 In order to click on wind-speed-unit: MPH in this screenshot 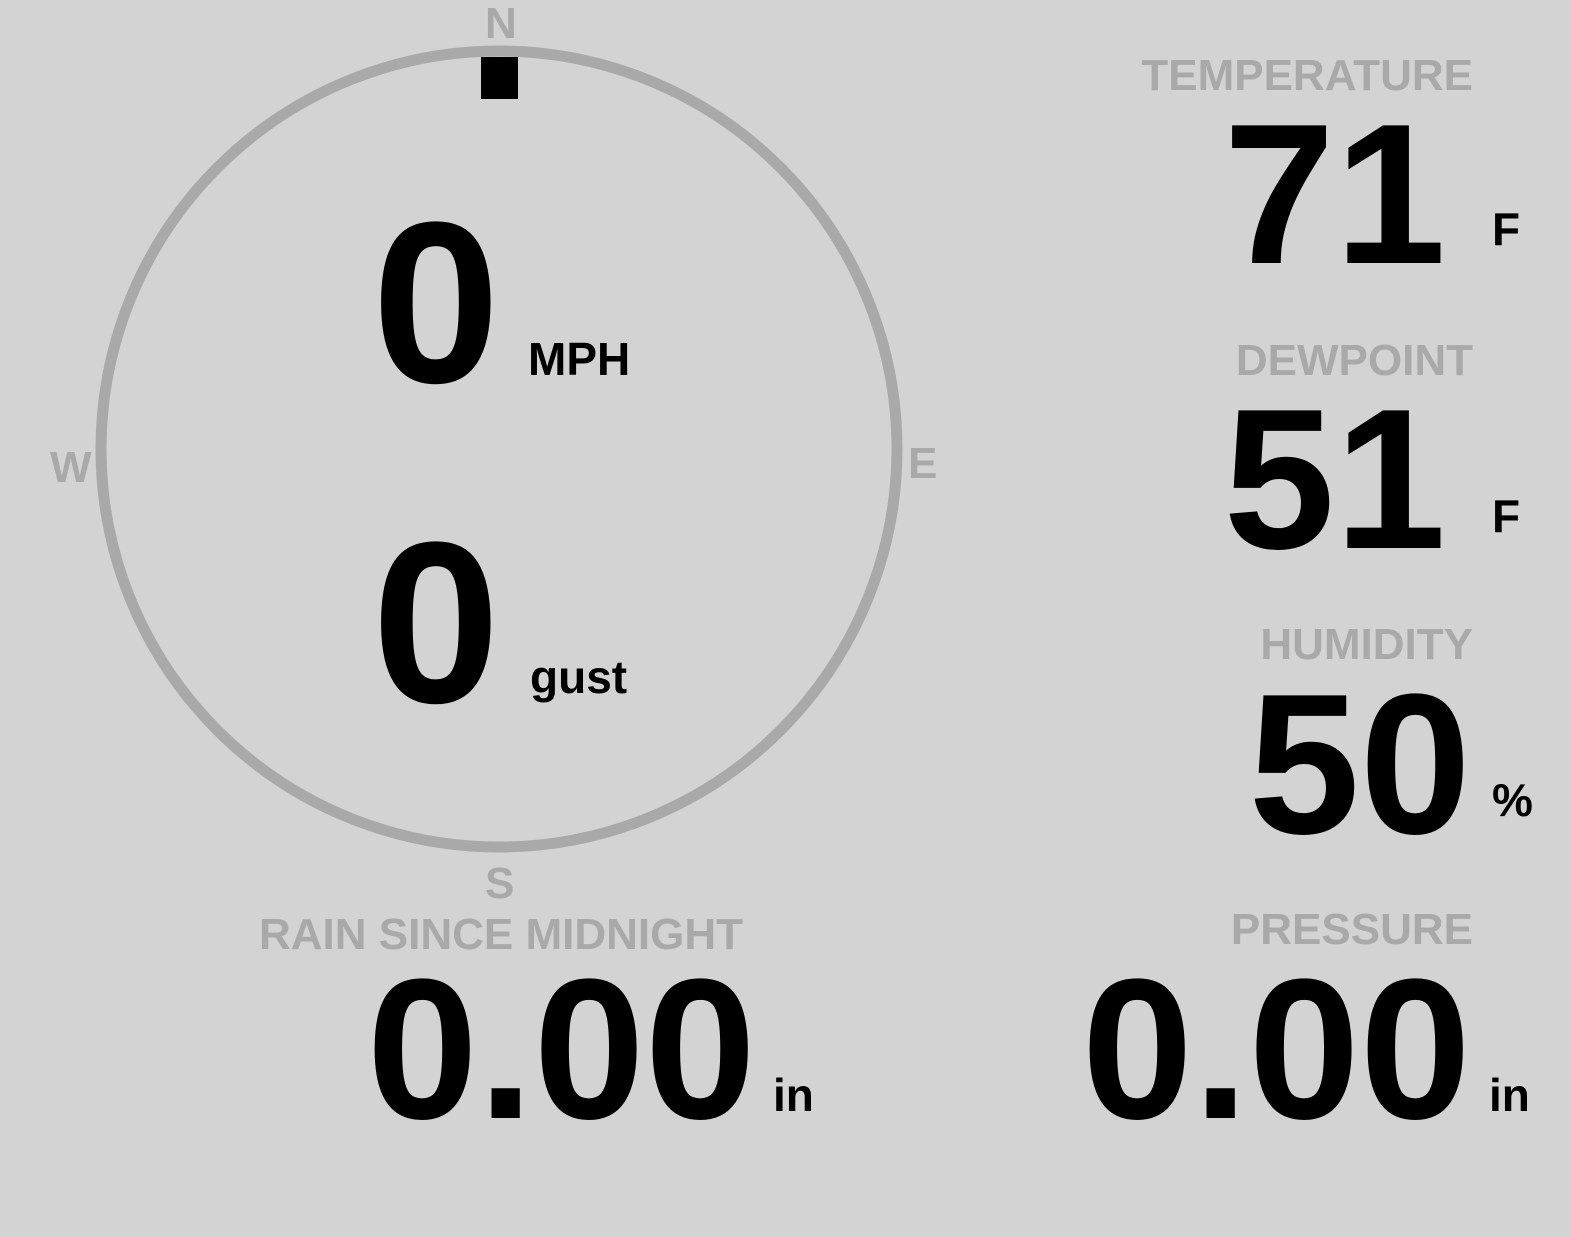, I will do `click(579, 359)`.